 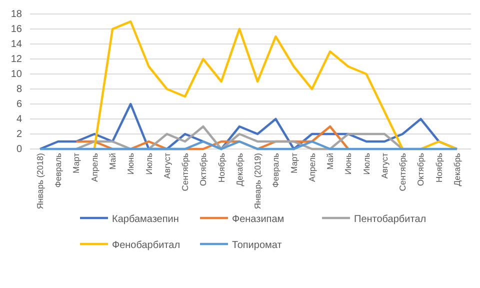 What do you see at coordinates (390, 219) in the screenshot?
I see `legend-label: Пентобарбитал` at bounding box center [390, 219].